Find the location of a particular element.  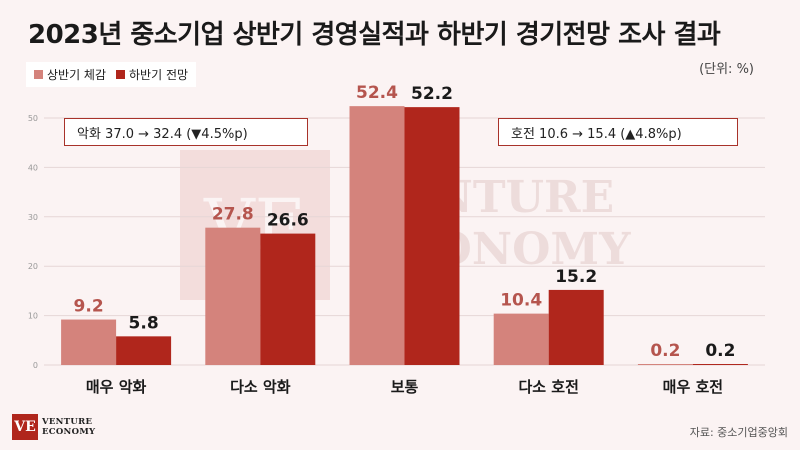

y-tick-label: 10 is located at coordinates (33, 316).